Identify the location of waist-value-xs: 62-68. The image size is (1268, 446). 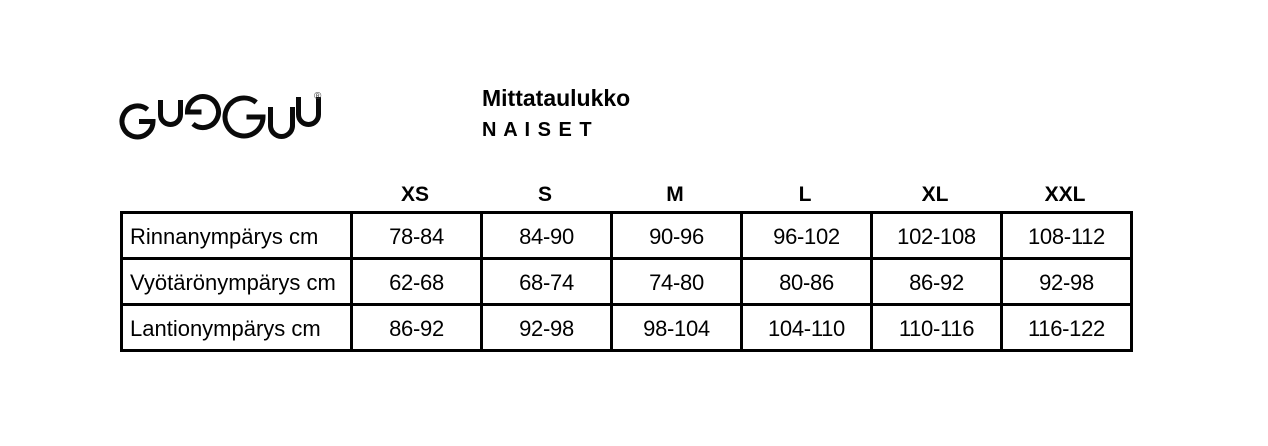
(416, 281).